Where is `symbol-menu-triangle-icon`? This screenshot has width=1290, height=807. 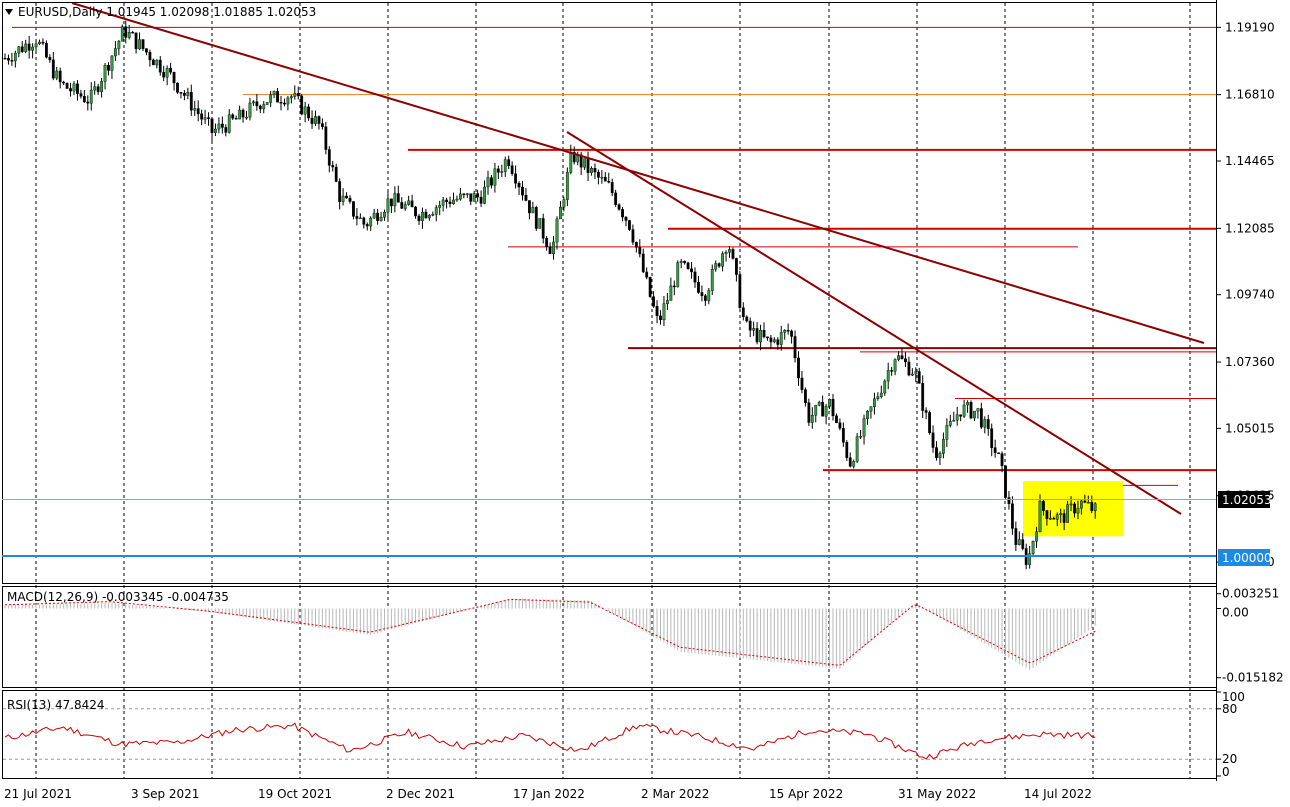 symbol-menu-triangle-icon is located at coordinates (9, 12).